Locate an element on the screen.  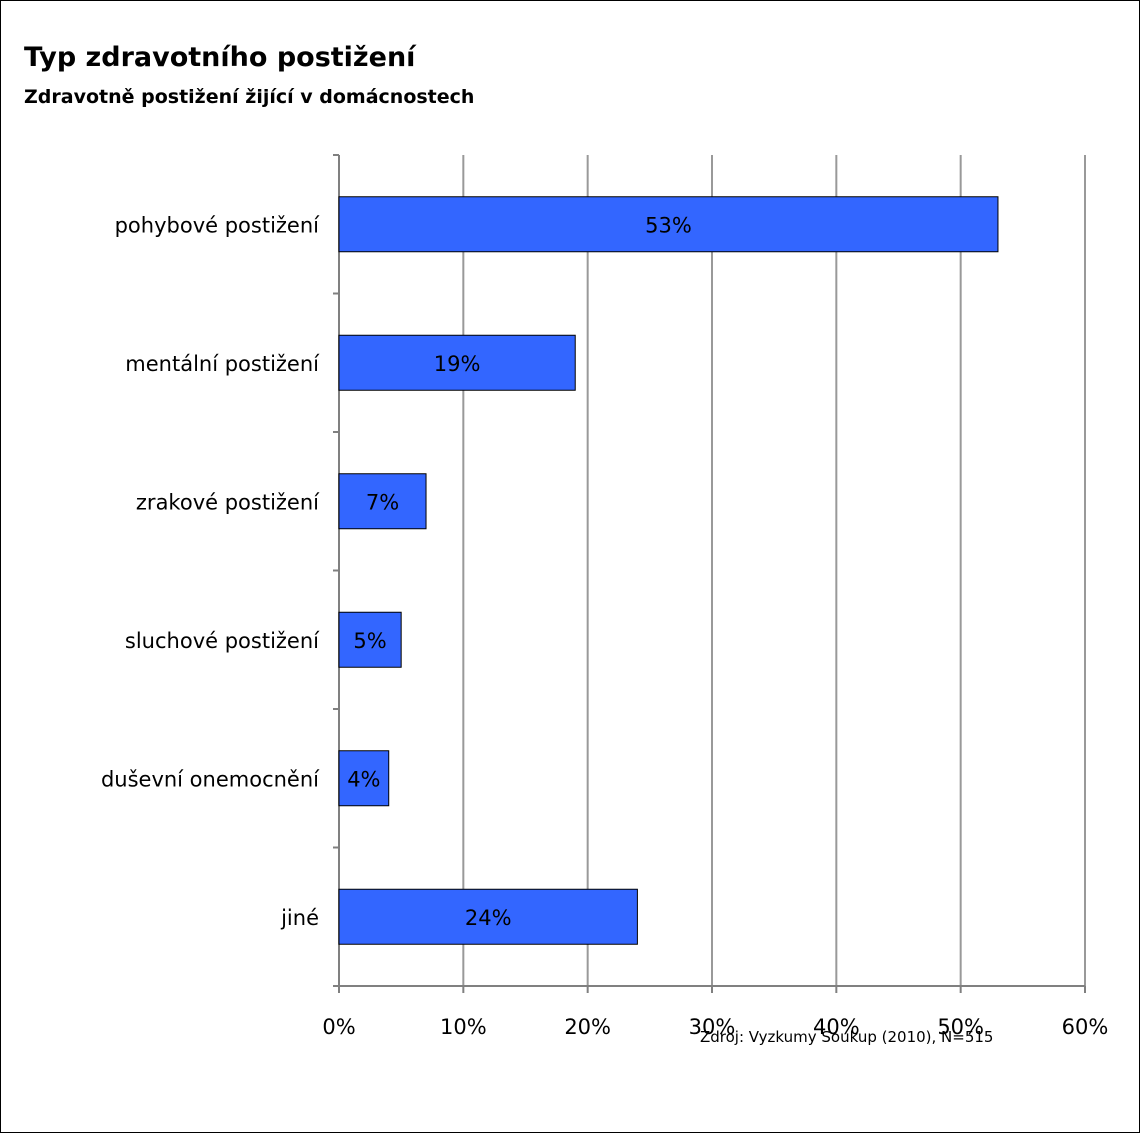
data-label: 5% is located at coordinates (369, 641).